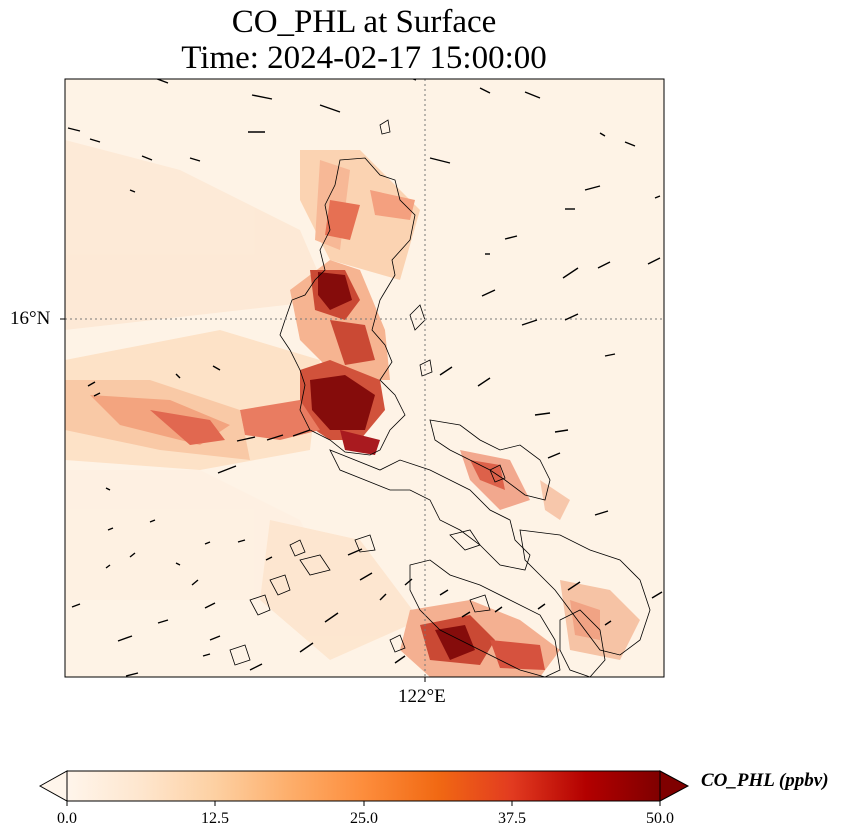  What do you see at coordinates (364, 58) in the screenshot?
I see `map-time: Time: 2024-02-17 15:00:00` at bounding box center [364, 58].